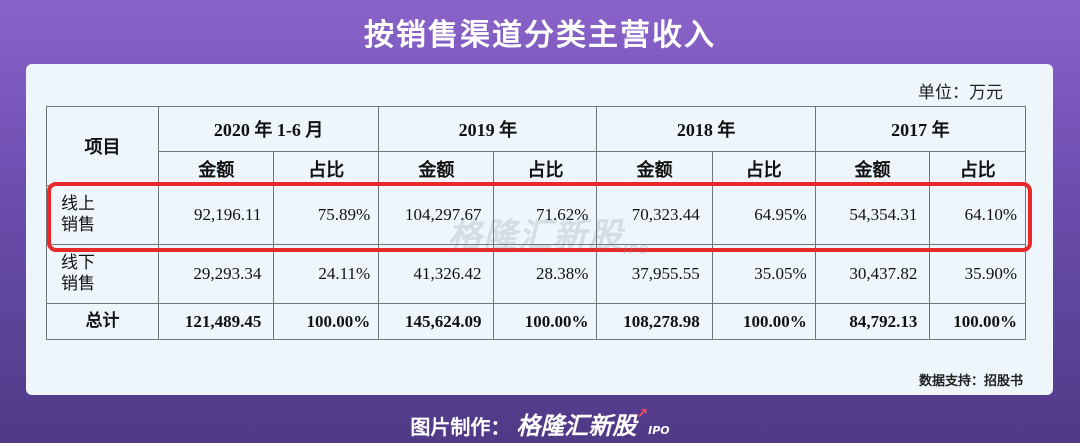  Describe the element at coordinates (326, 215) in the screenshot. I see `ratio-cell: 75.89%` at that location.